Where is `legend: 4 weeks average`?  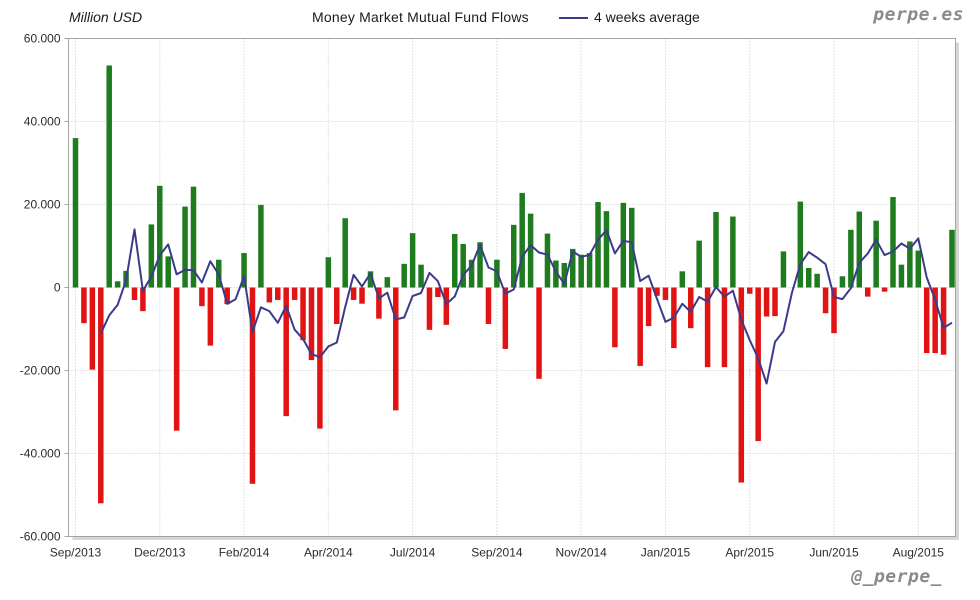
legend: 4 weeks average is located at coordinates (629, 17).